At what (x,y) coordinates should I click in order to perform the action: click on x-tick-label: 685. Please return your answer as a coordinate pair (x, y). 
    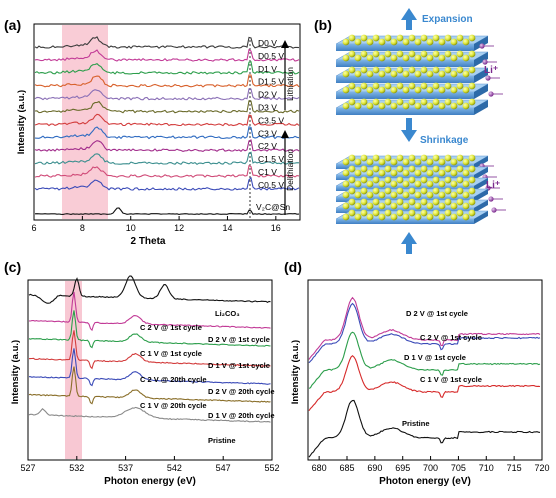
    Looking at the image, I should click on (346, 468).